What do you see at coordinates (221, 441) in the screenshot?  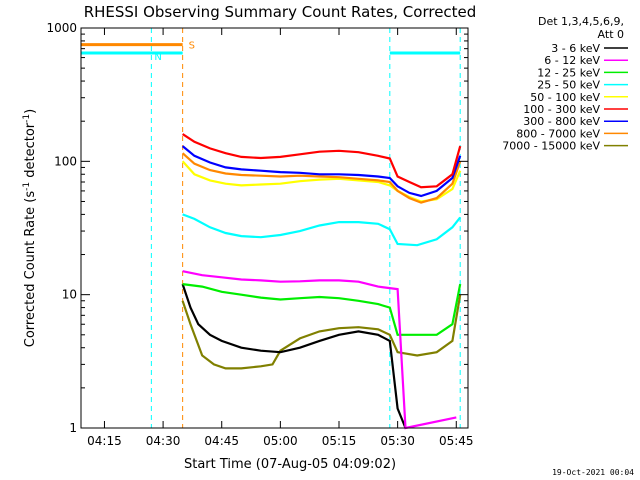 I see `x-tick-label: 04:45` at bounding box center [221, 441].